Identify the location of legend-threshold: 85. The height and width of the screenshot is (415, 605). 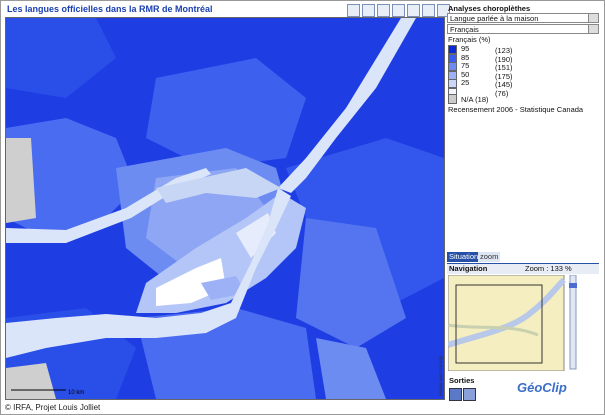
(465, 57).